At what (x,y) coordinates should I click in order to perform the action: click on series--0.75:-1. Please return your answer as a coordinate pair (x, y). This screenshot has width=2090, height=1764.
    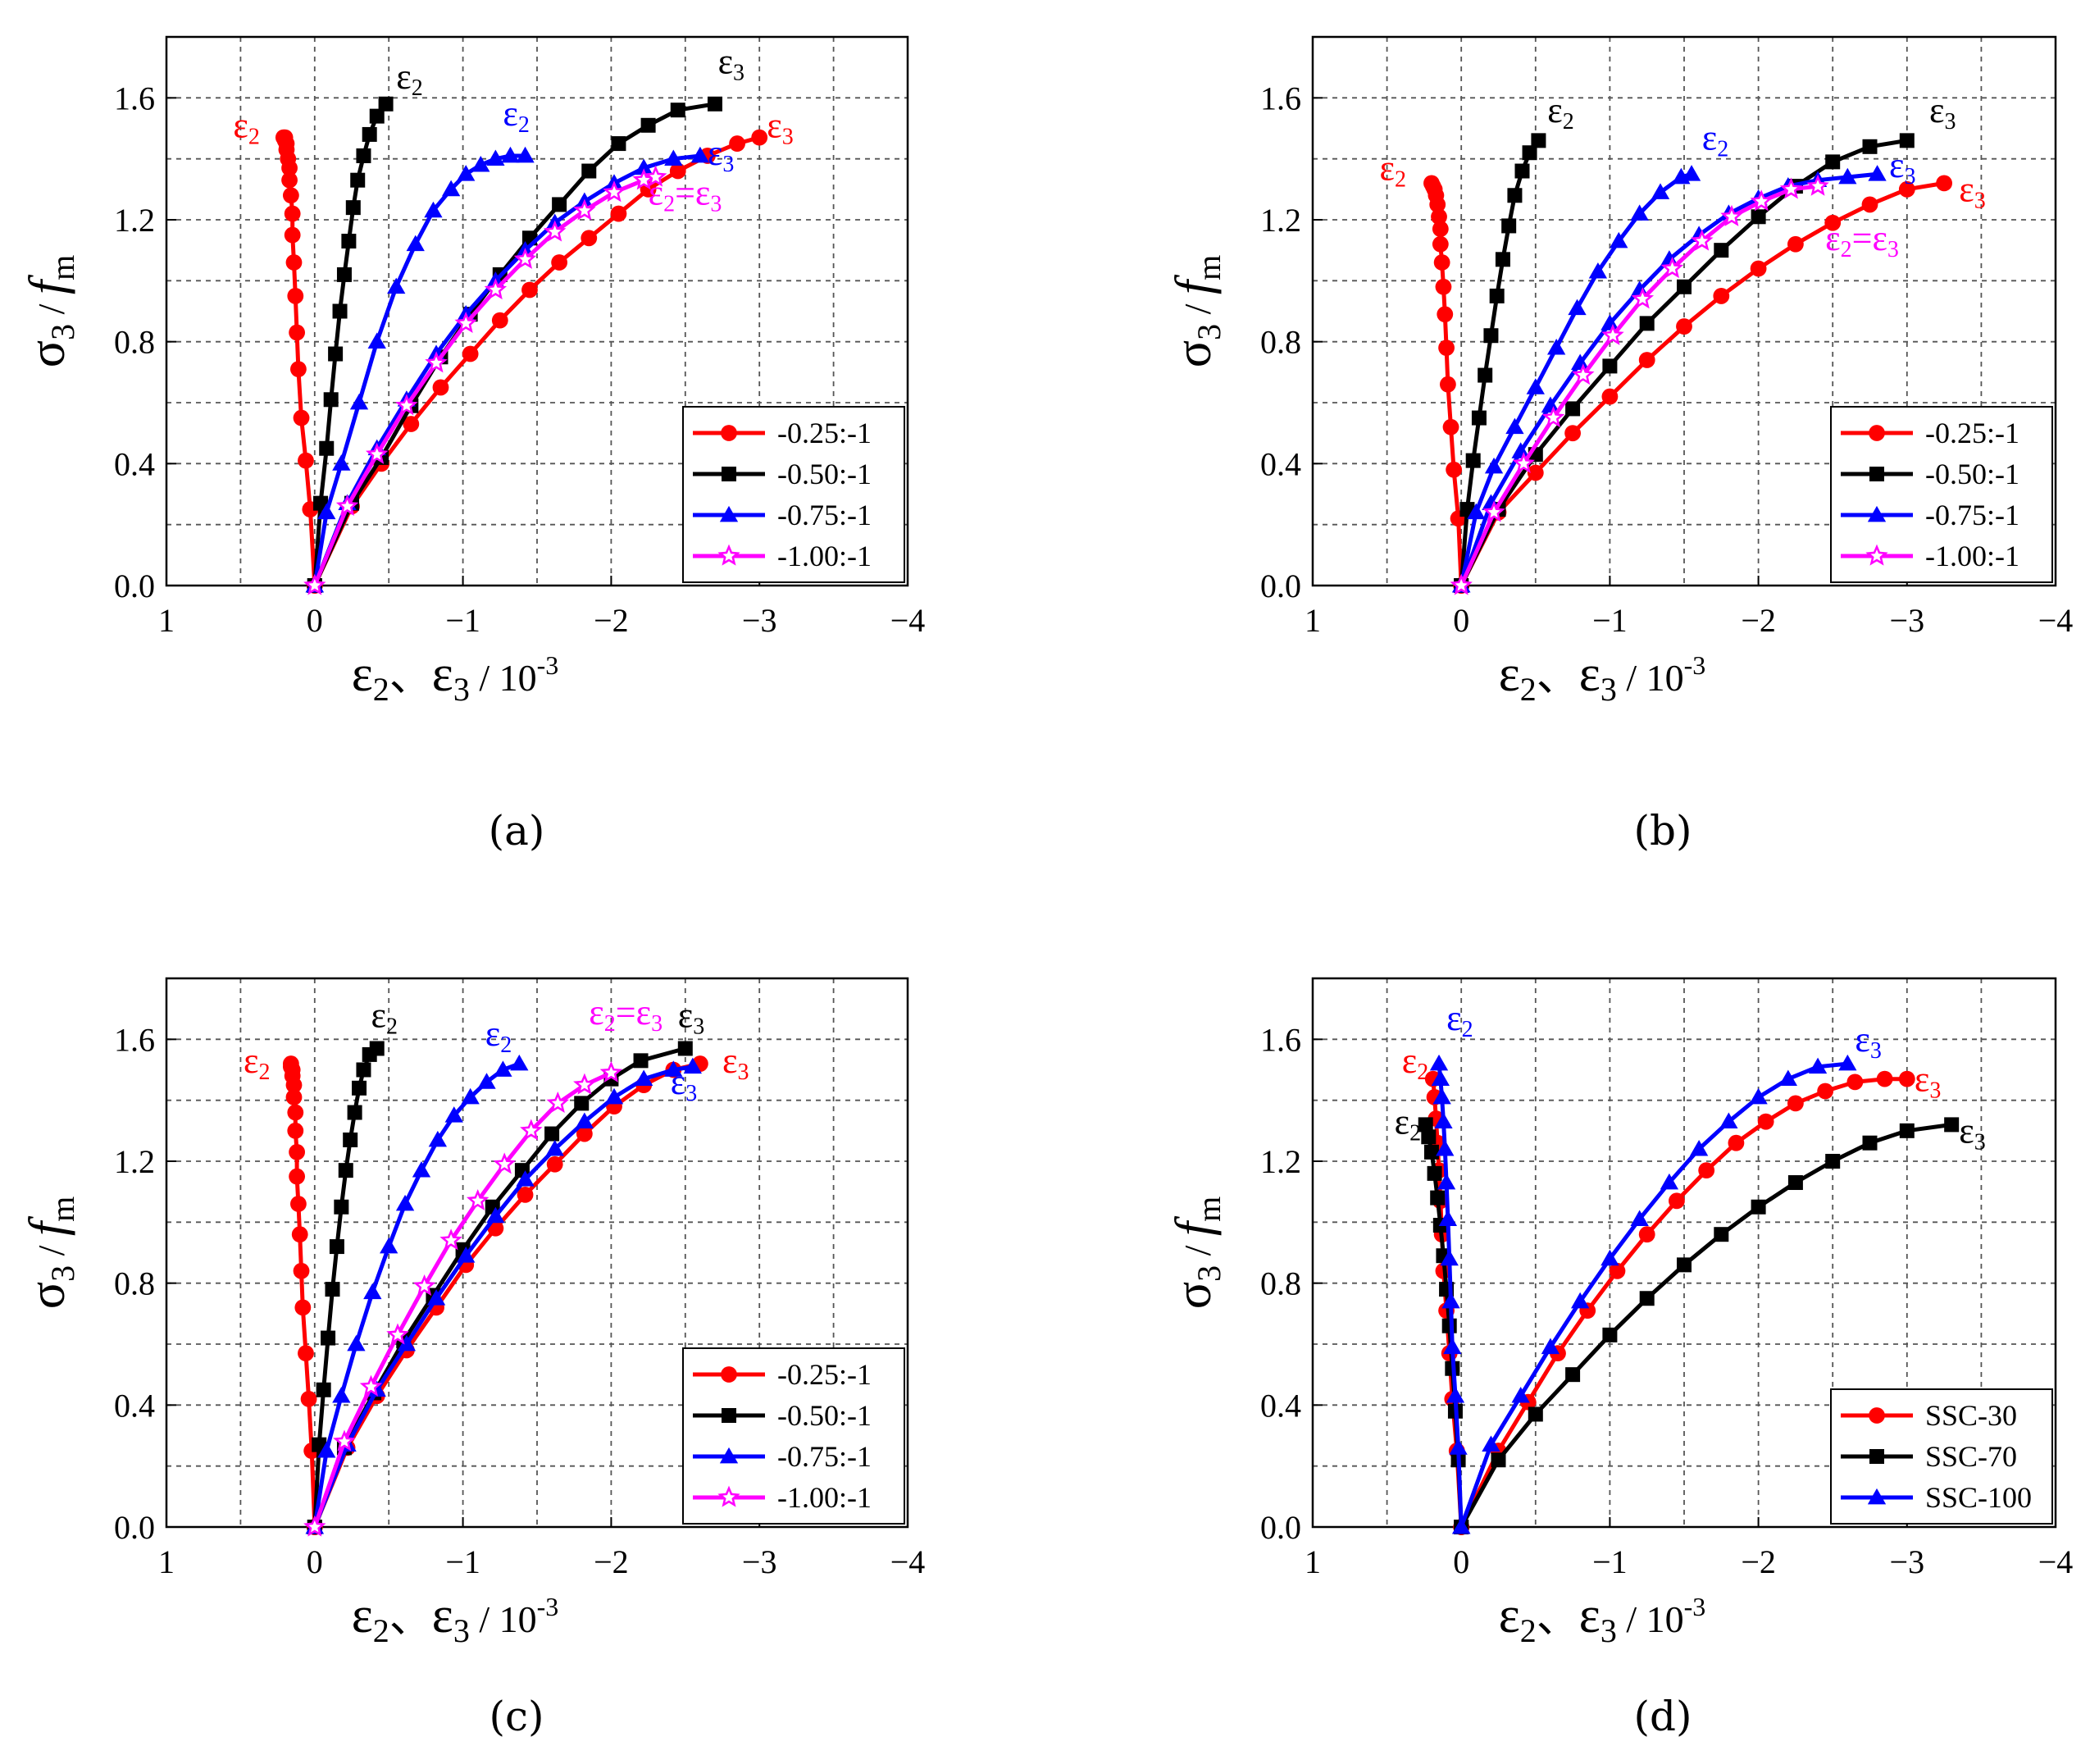
    Looking at the image, I should click on (507, 369).